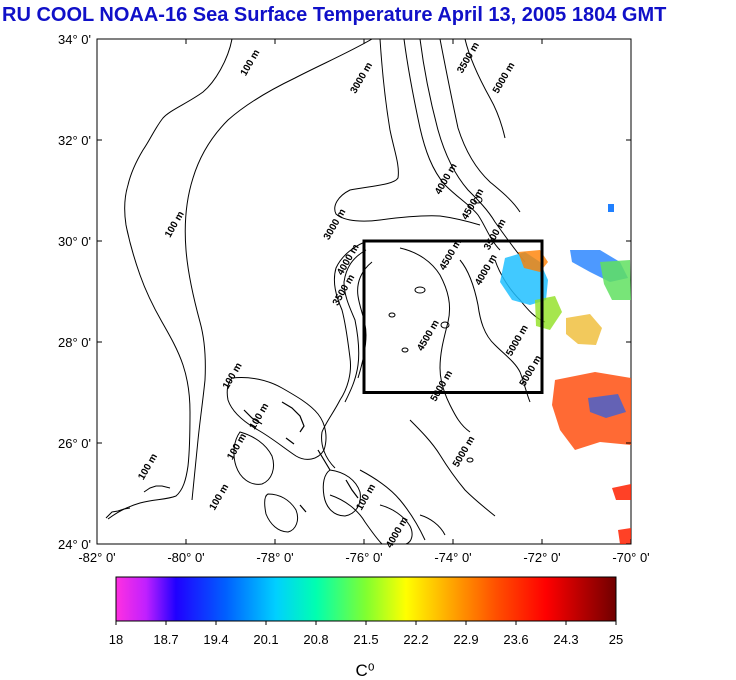  Describe the element at coordinates (584, 329) in the screenshot. I see `sst-patch-east-mixed` at that location.